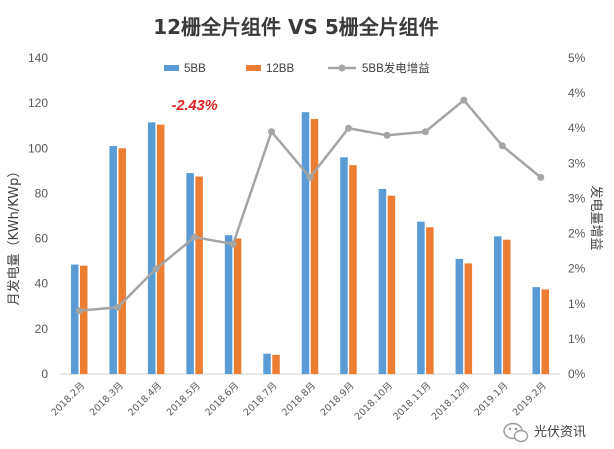 Image resolution: width=614 pixels, height=449 pixels. What do you see at coordinates (596, 217) in the screenshot?
I see `y2-axis-title: 发电量增益` at bounding box center [596, 217].